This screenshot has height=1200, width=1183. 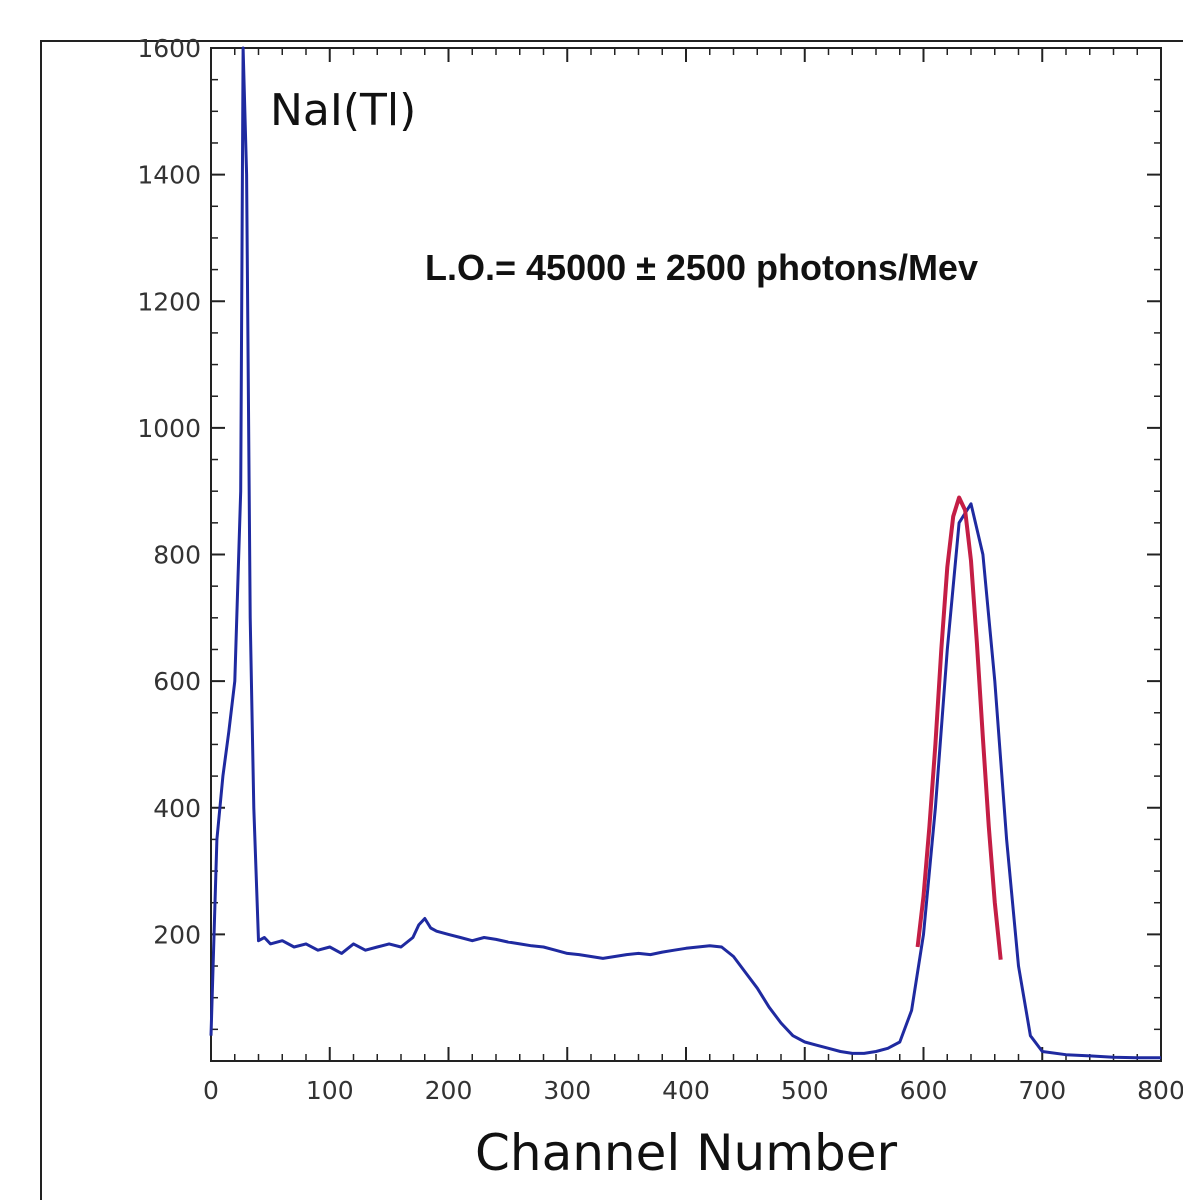 What do you see at coordinates (567, 1090) in the screenshot?
I see `x-tick-label: 300` at bounding box center [567, 1090].